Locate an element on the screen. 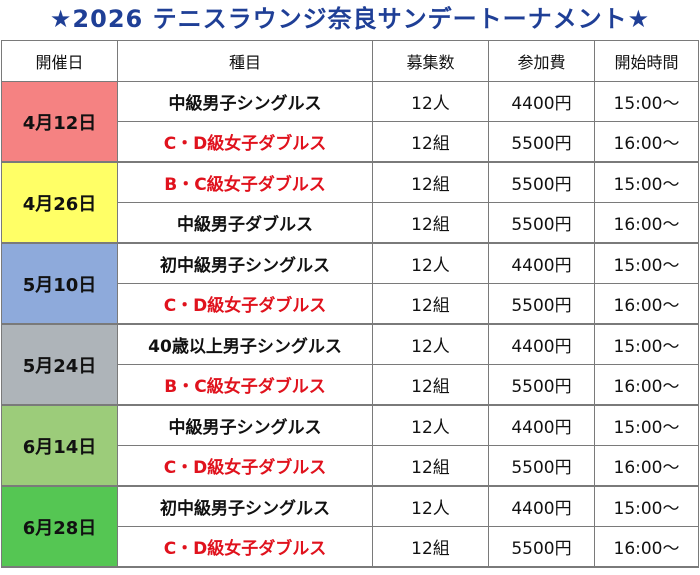  table-row: 5月10日 初中級男子シングルス 12人 4400円 15:00～ is located at coordinates (350, 283).